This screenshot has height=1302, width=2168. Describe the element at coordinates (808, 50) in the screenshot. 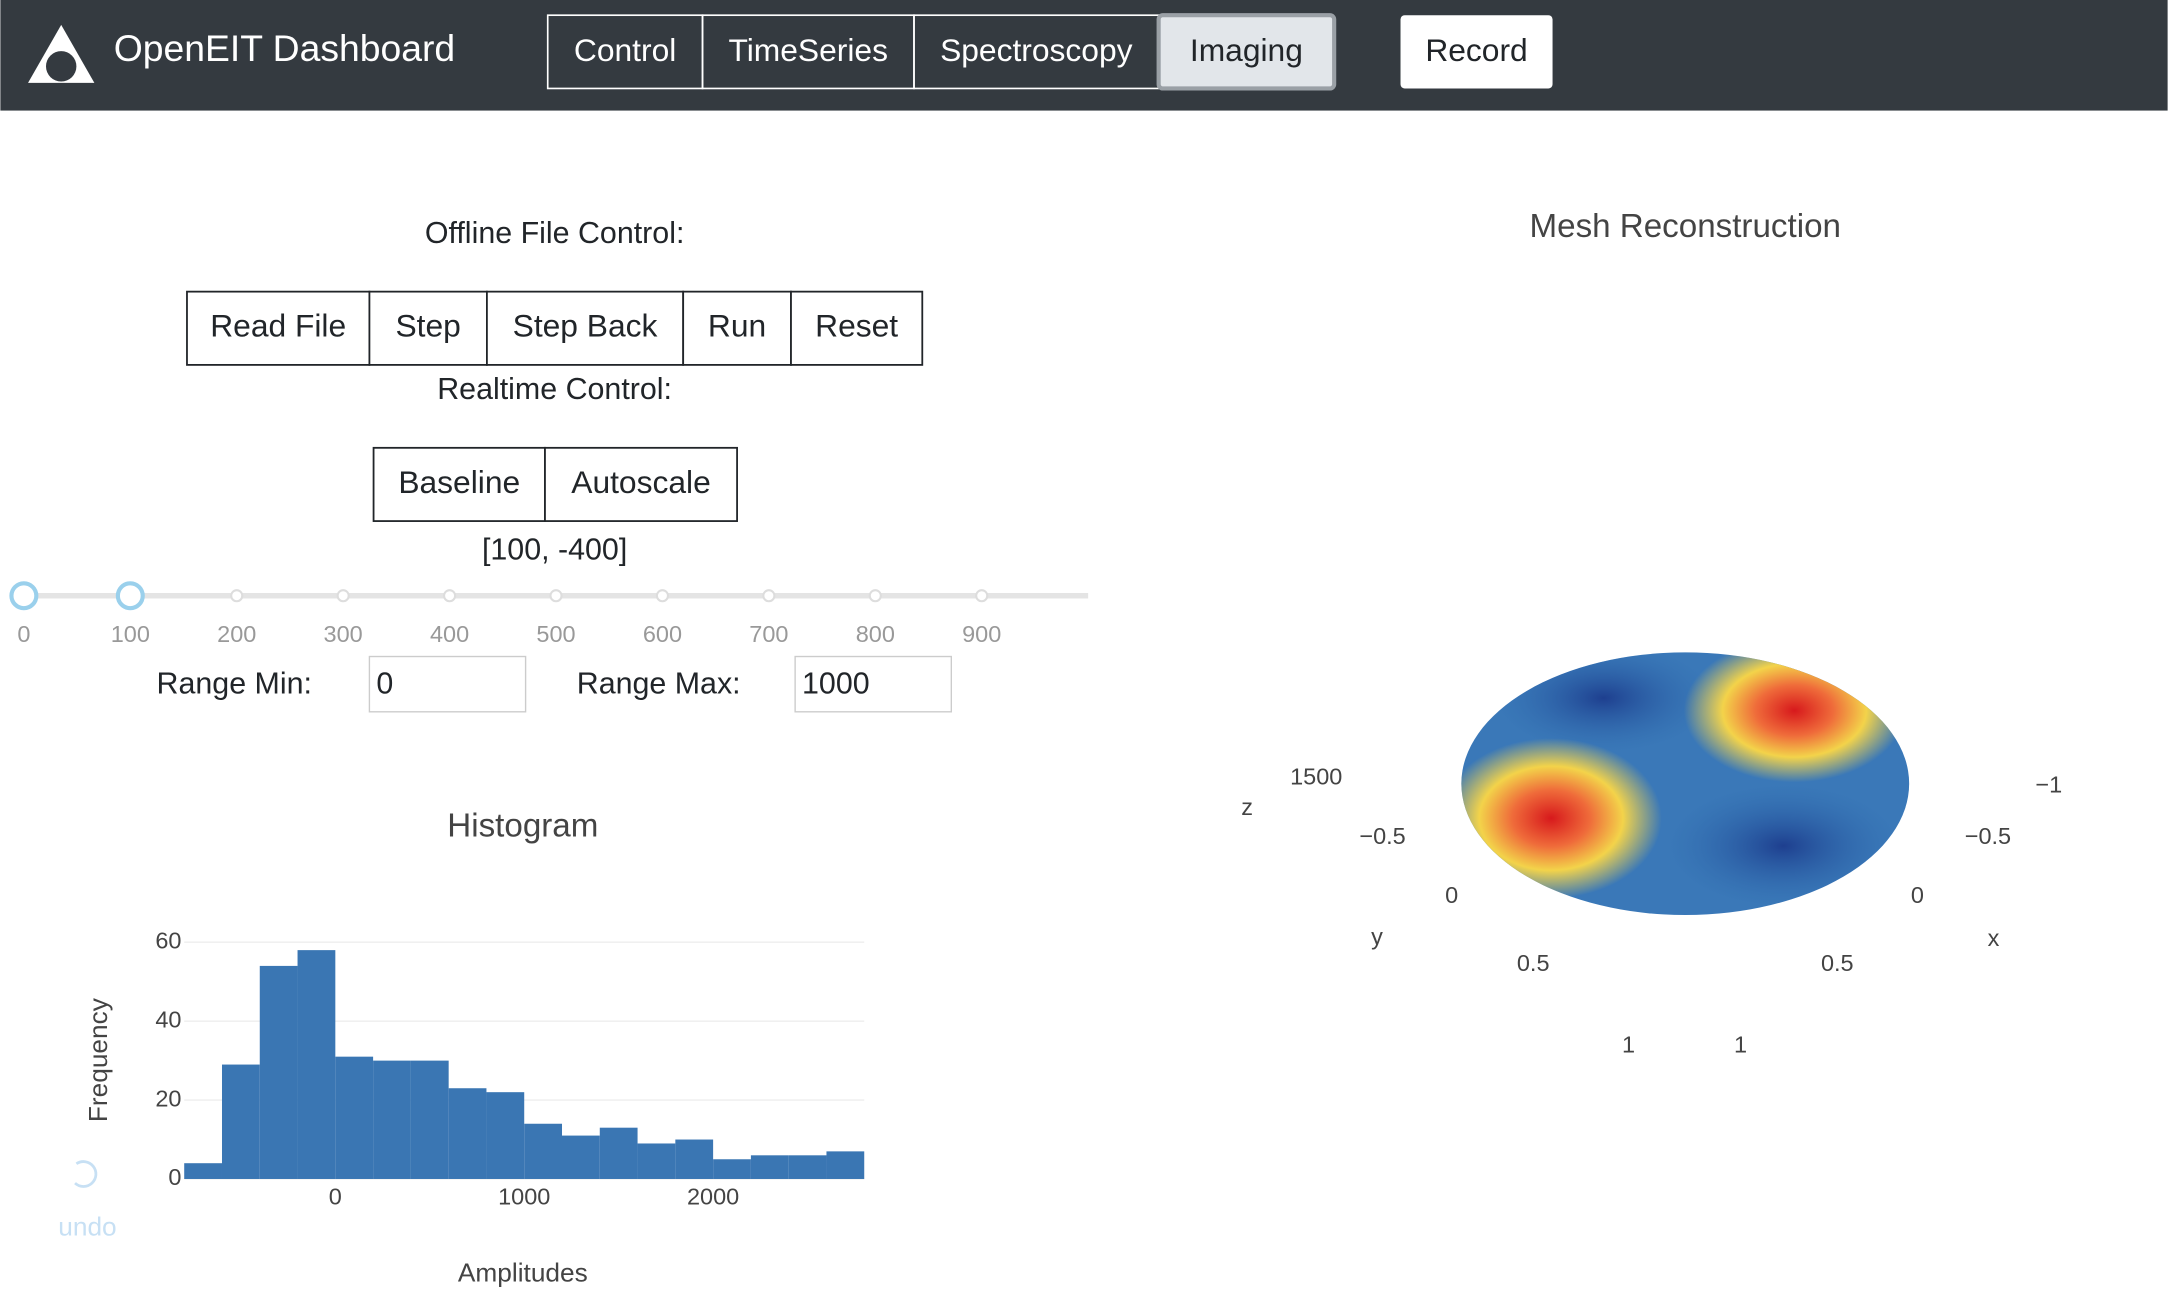

I see `tab-label: TimeSeries` at that location.